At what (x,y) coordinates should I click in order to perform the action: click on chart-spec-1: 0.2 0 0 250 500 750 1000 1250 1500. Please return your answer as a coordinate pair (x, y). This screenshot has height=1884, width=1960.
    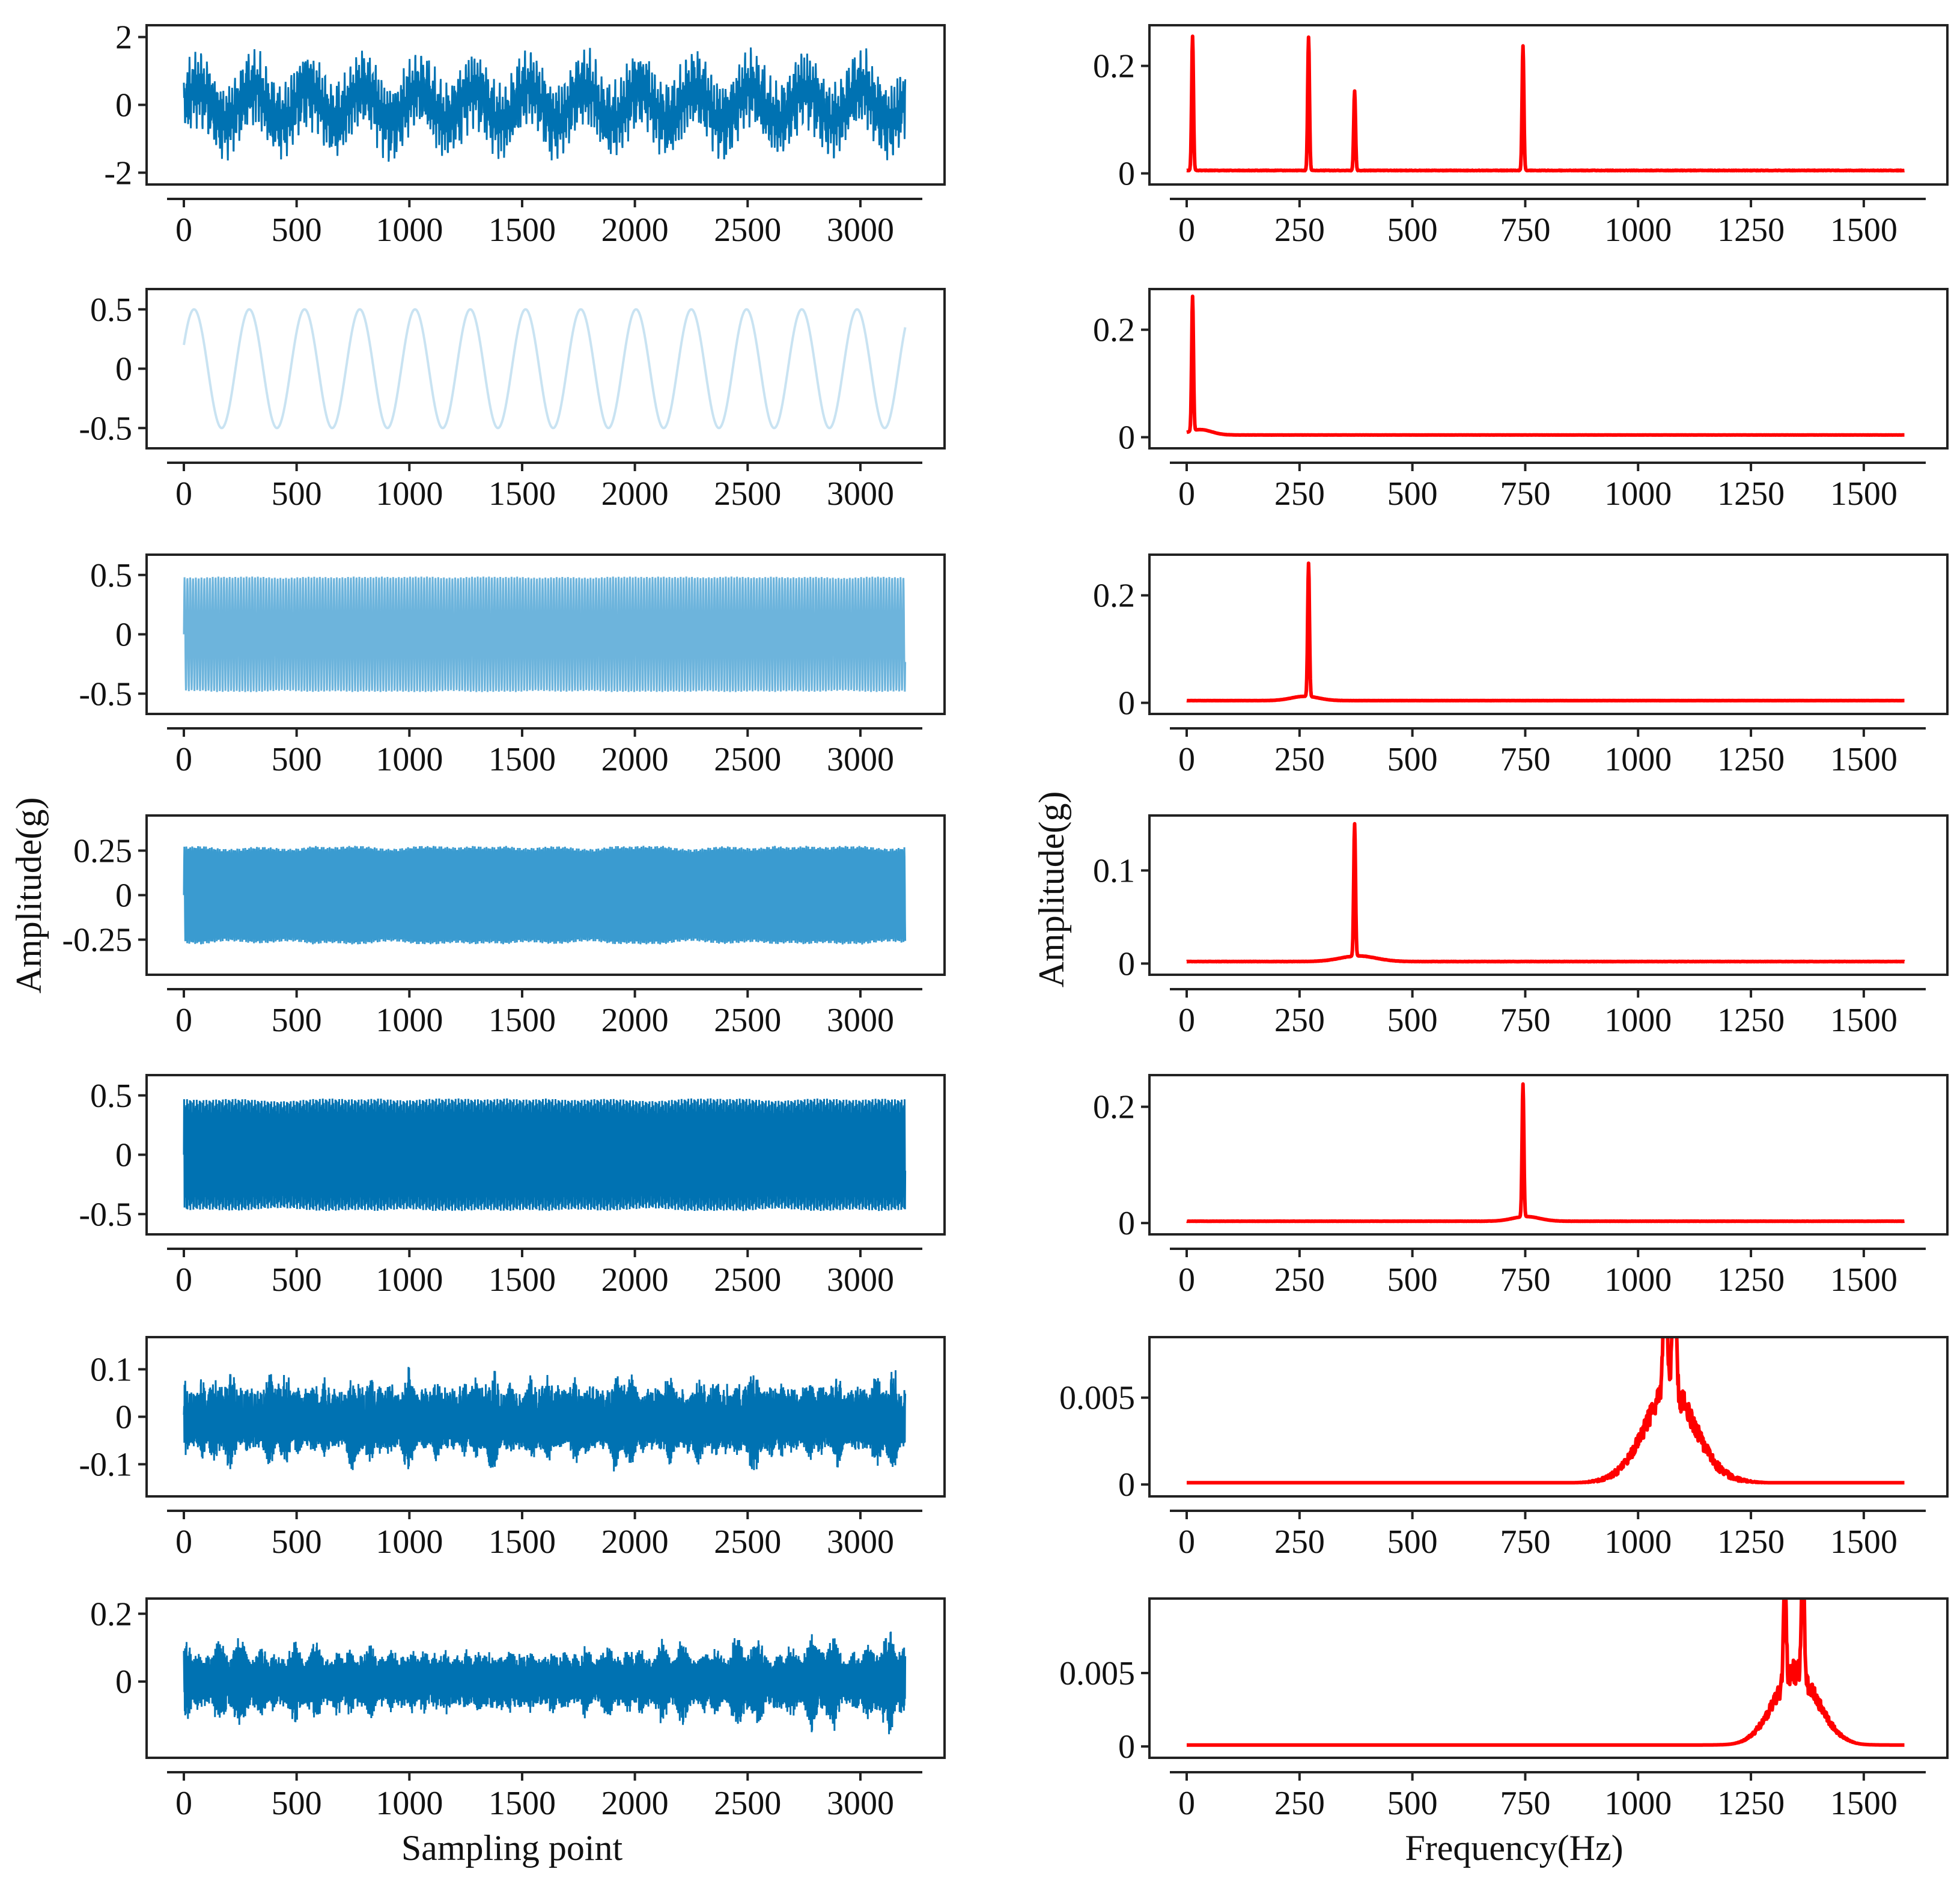
    Looking at the image, I should click on (1521, 136).